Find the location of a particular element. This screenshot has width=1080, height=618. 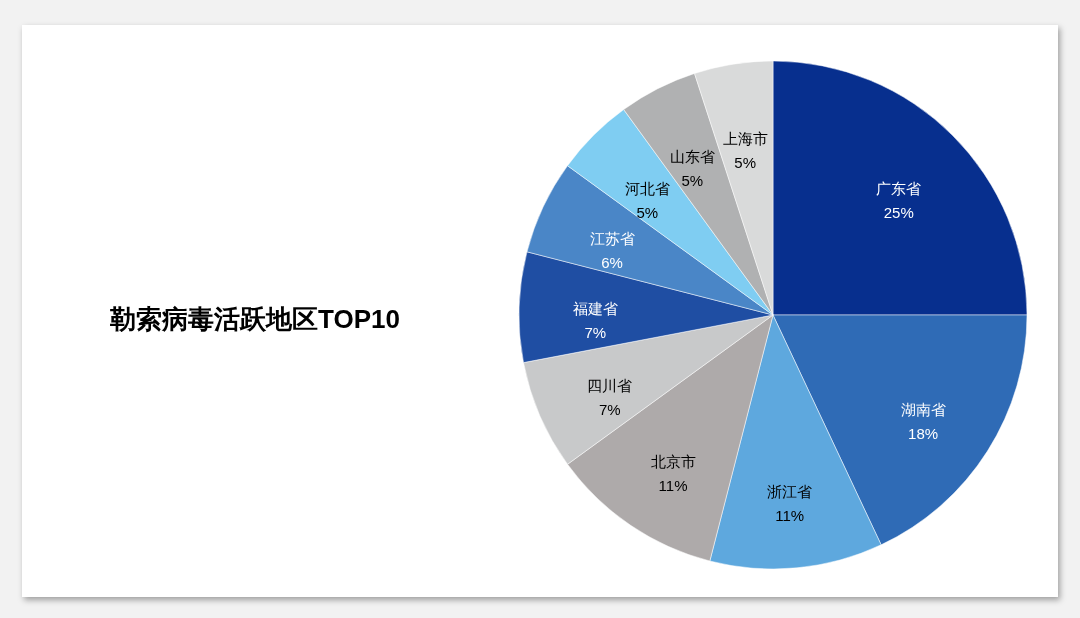

slice-label: 江苏省 is located at coordinates (612, 239).